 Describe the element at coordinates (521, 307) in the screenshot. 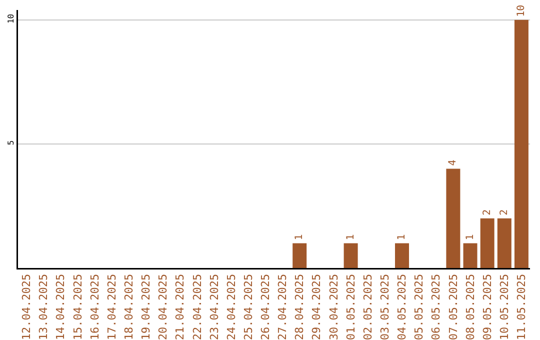

I see `x-tick-label: 11.05.2025` at that location.